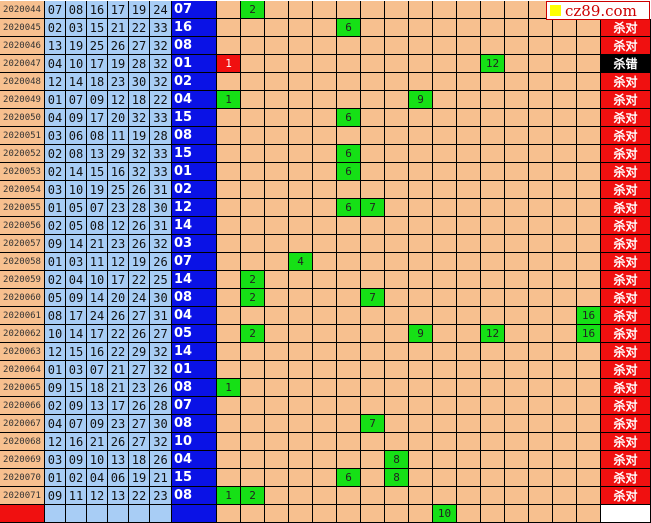  Describe the element at coordinates (139, 352) in the screenshot. I see `red-ball-cell: 29` at that location.